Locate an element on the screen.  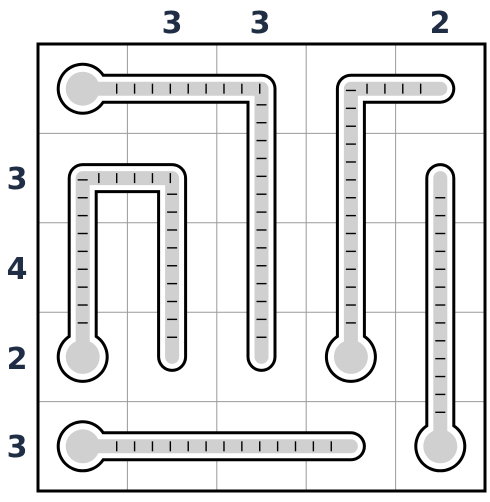
row-clue-3: 2 is located at coordinates (17, 359).